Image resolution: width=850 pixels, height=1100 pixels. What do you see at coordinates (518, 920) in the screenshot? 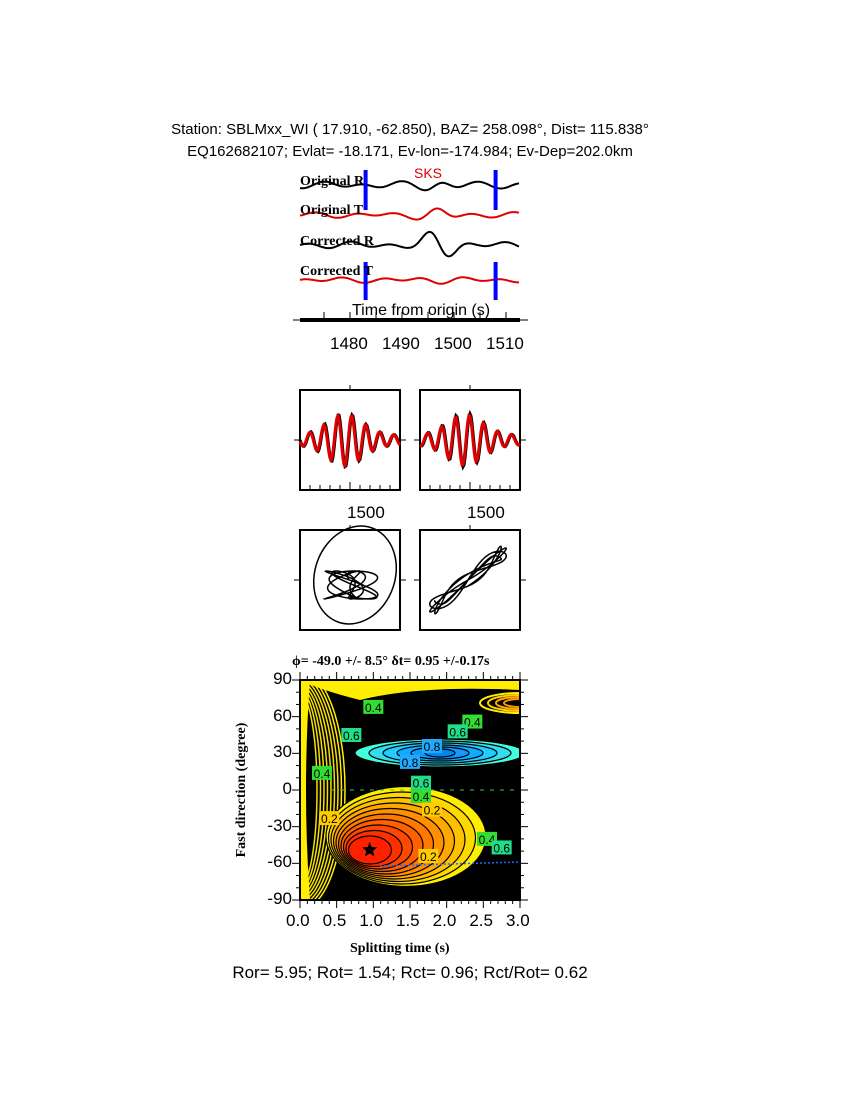
I see `x-tick-label: 3.0` at bounding box center [518, 920].